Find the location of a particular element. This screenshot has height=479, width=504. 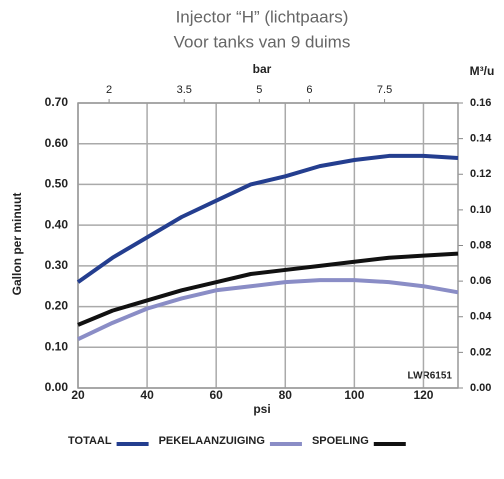

y-tick-label: 0.20 is located at coordinates (57, 306).